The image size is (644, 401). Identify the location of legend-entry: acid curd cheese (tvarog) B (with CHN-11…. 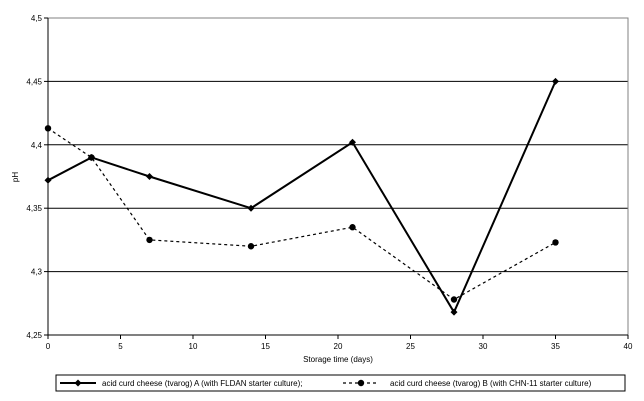
(467, 383).